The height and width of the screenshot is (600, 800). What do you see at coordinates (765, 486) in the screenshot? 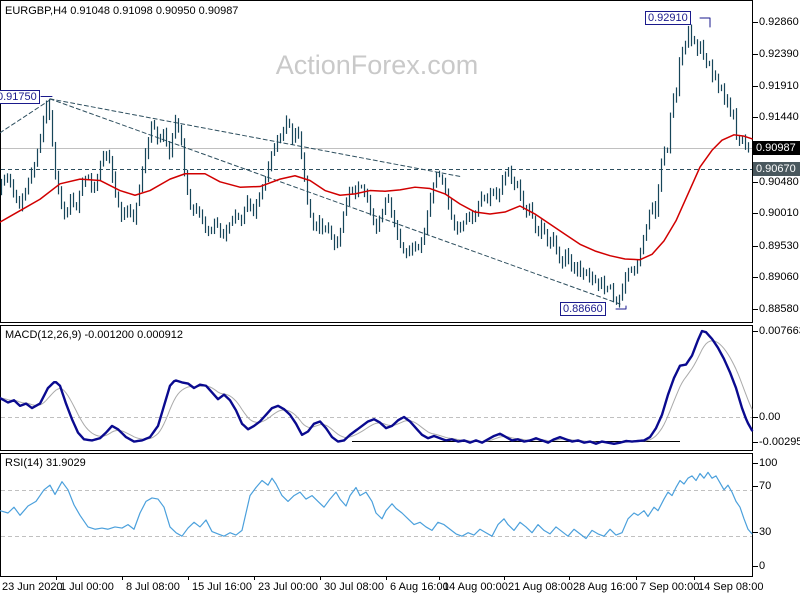
I see `rsi-tick-label: 70` at bounding box center [765, 486].